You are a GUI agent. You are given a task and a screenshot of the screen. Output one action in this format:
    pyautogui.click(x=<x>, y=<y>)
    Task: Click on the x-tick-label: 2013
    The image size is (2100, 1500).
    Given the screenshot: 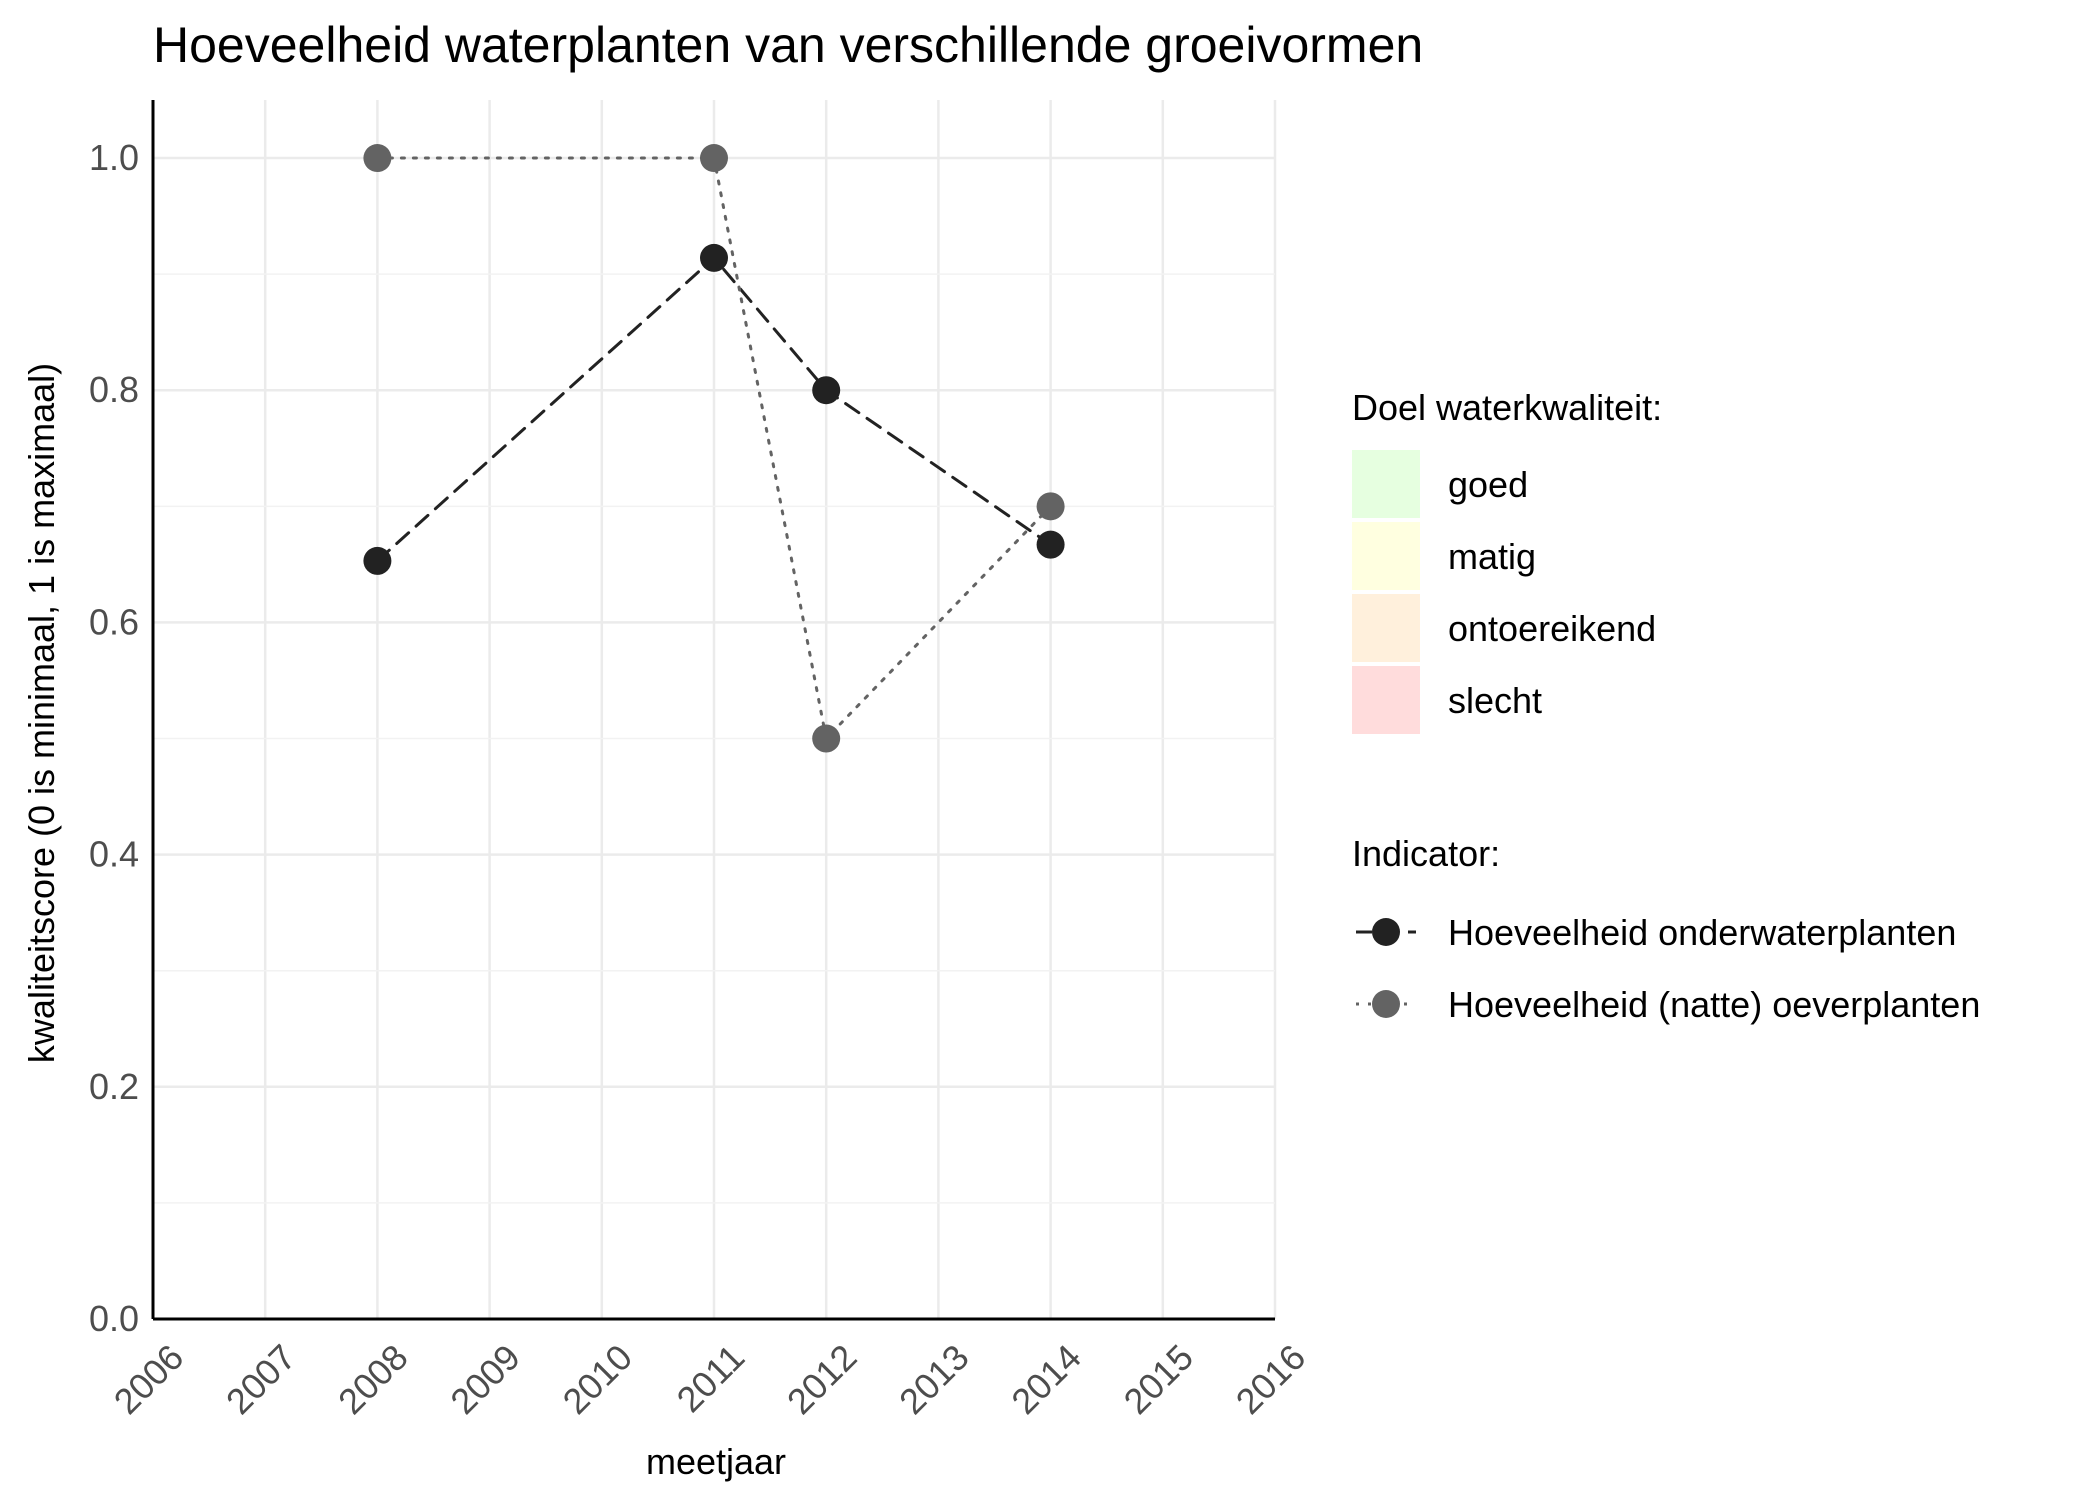 What is the action you would take?
    pyautogui.click(x=934, y=1379)
    